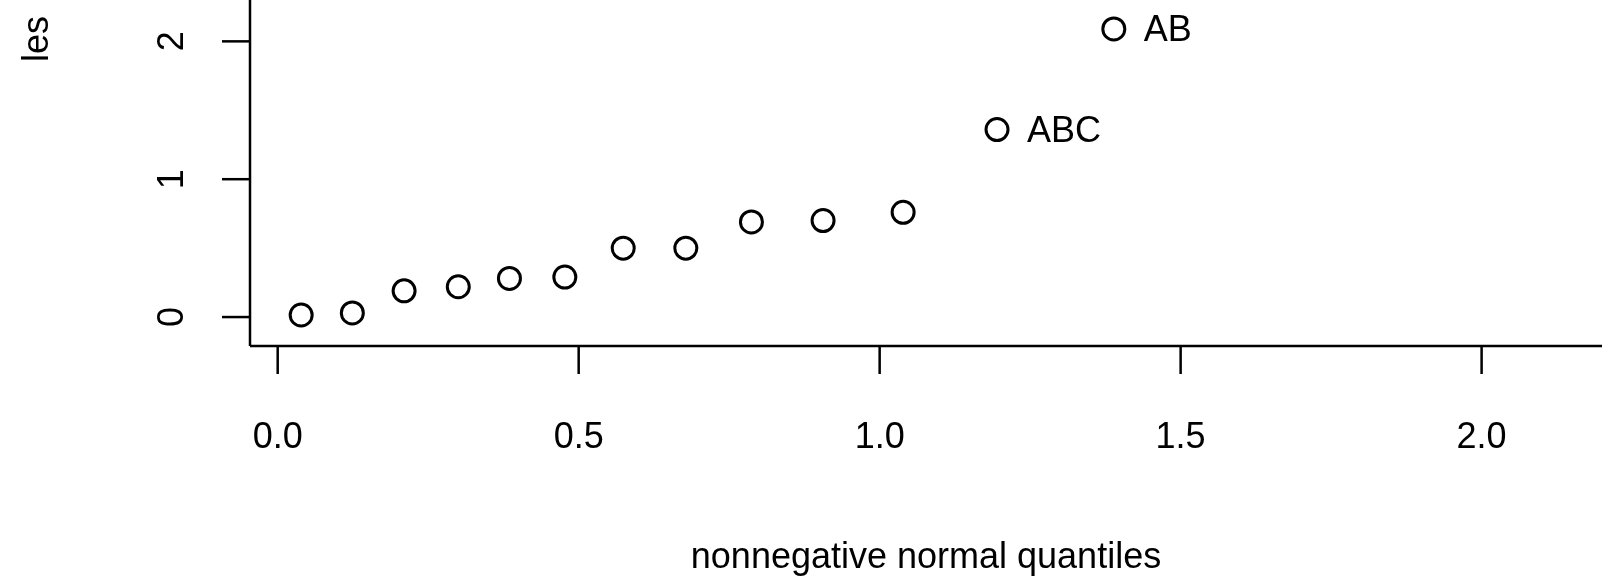 The width and height of the screenshot is (1604, 588). I want to click on x-tick-label: 1.0, so click(879, 435).